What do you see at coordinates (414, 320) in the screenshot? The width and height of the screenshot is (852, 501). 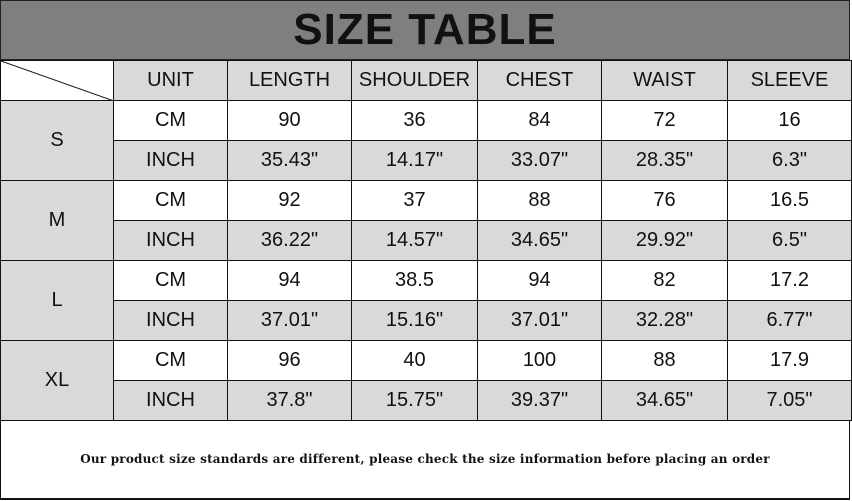 I see `value-cell-shoulder: 15.16"` at bounding box center [414, 320].